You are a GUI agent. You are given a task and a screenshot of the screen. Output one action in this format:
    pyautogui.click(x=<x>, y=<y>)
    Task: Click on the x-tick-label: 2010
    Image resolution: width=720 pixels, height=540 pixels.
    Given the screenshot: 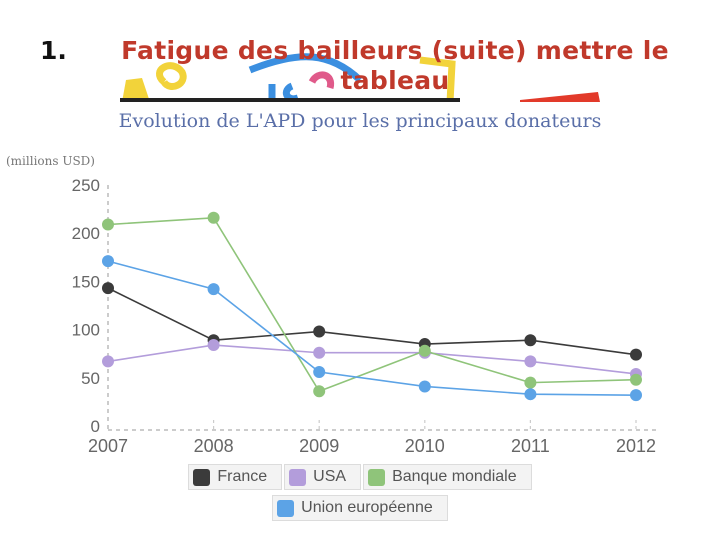 What is the action you would take?
    pyautogui.click(x=425, y=446)
    